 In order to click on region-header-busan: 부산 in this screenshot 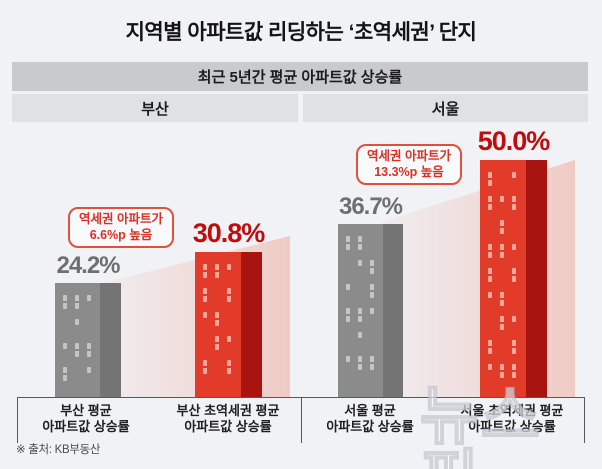, I will do `click(155, 108)`.